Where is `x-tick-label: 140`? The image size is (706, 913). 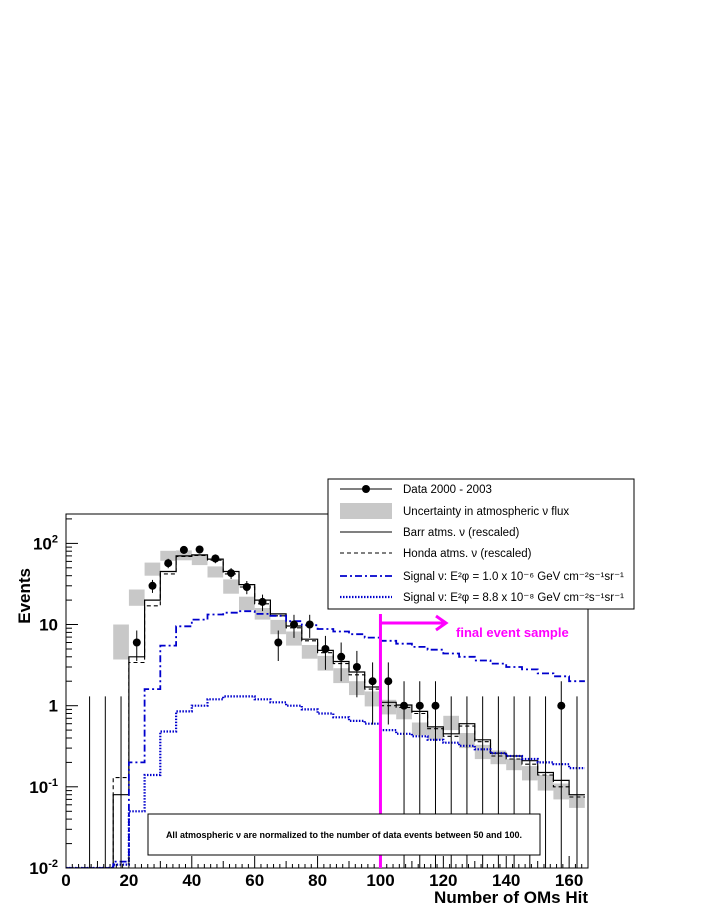 x-tick-label: 140 is located at coordinates (506, 880).